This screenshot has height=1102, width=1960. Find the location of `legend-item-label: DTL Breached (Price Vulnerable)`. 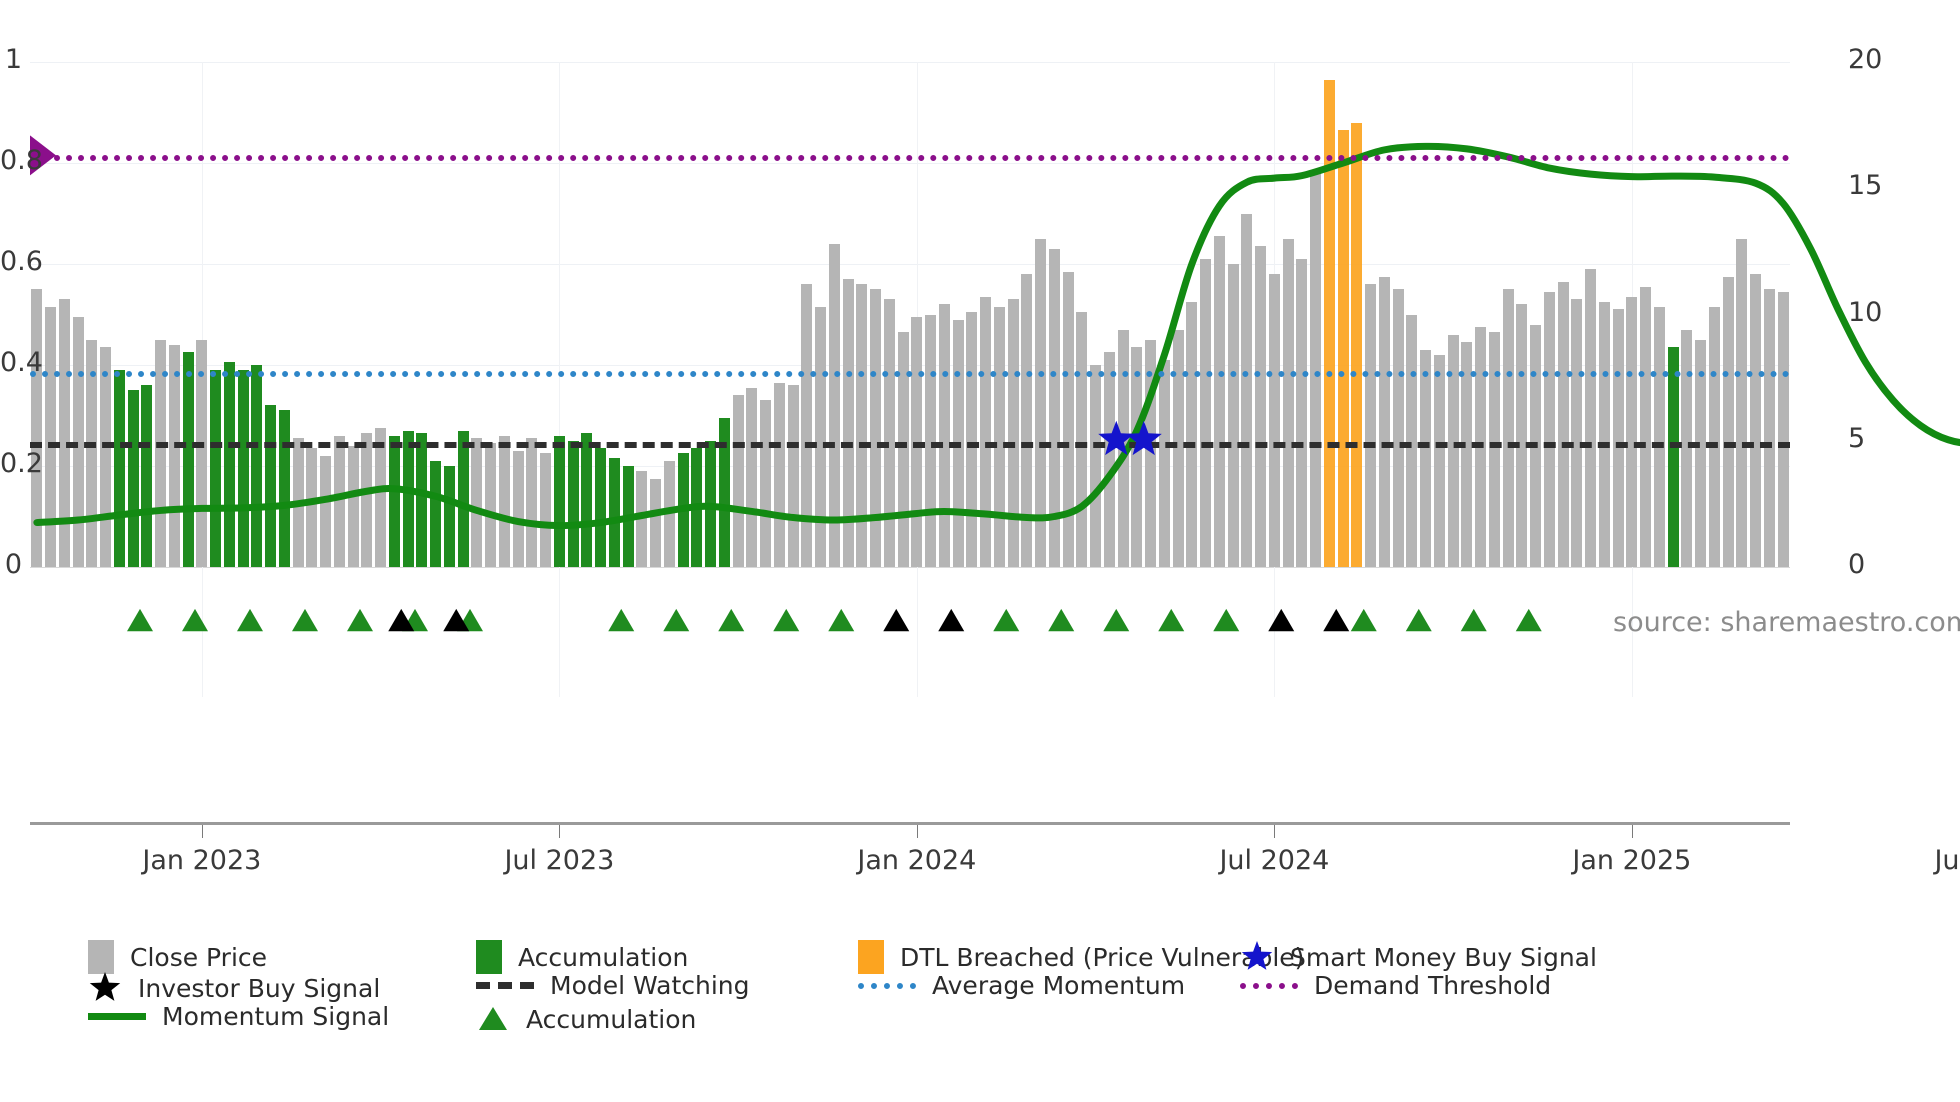

legend-item-label: DTL Breached (Price Vulnerable) is located at coordinates (1102, 957).